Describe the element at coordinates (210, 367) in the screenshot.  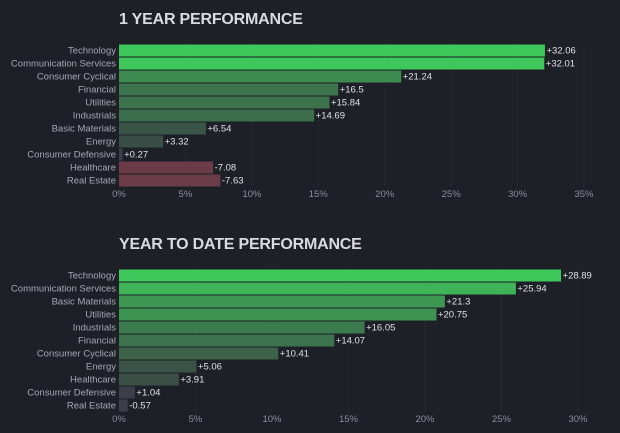
I see `value-label: +5.06` at that location.